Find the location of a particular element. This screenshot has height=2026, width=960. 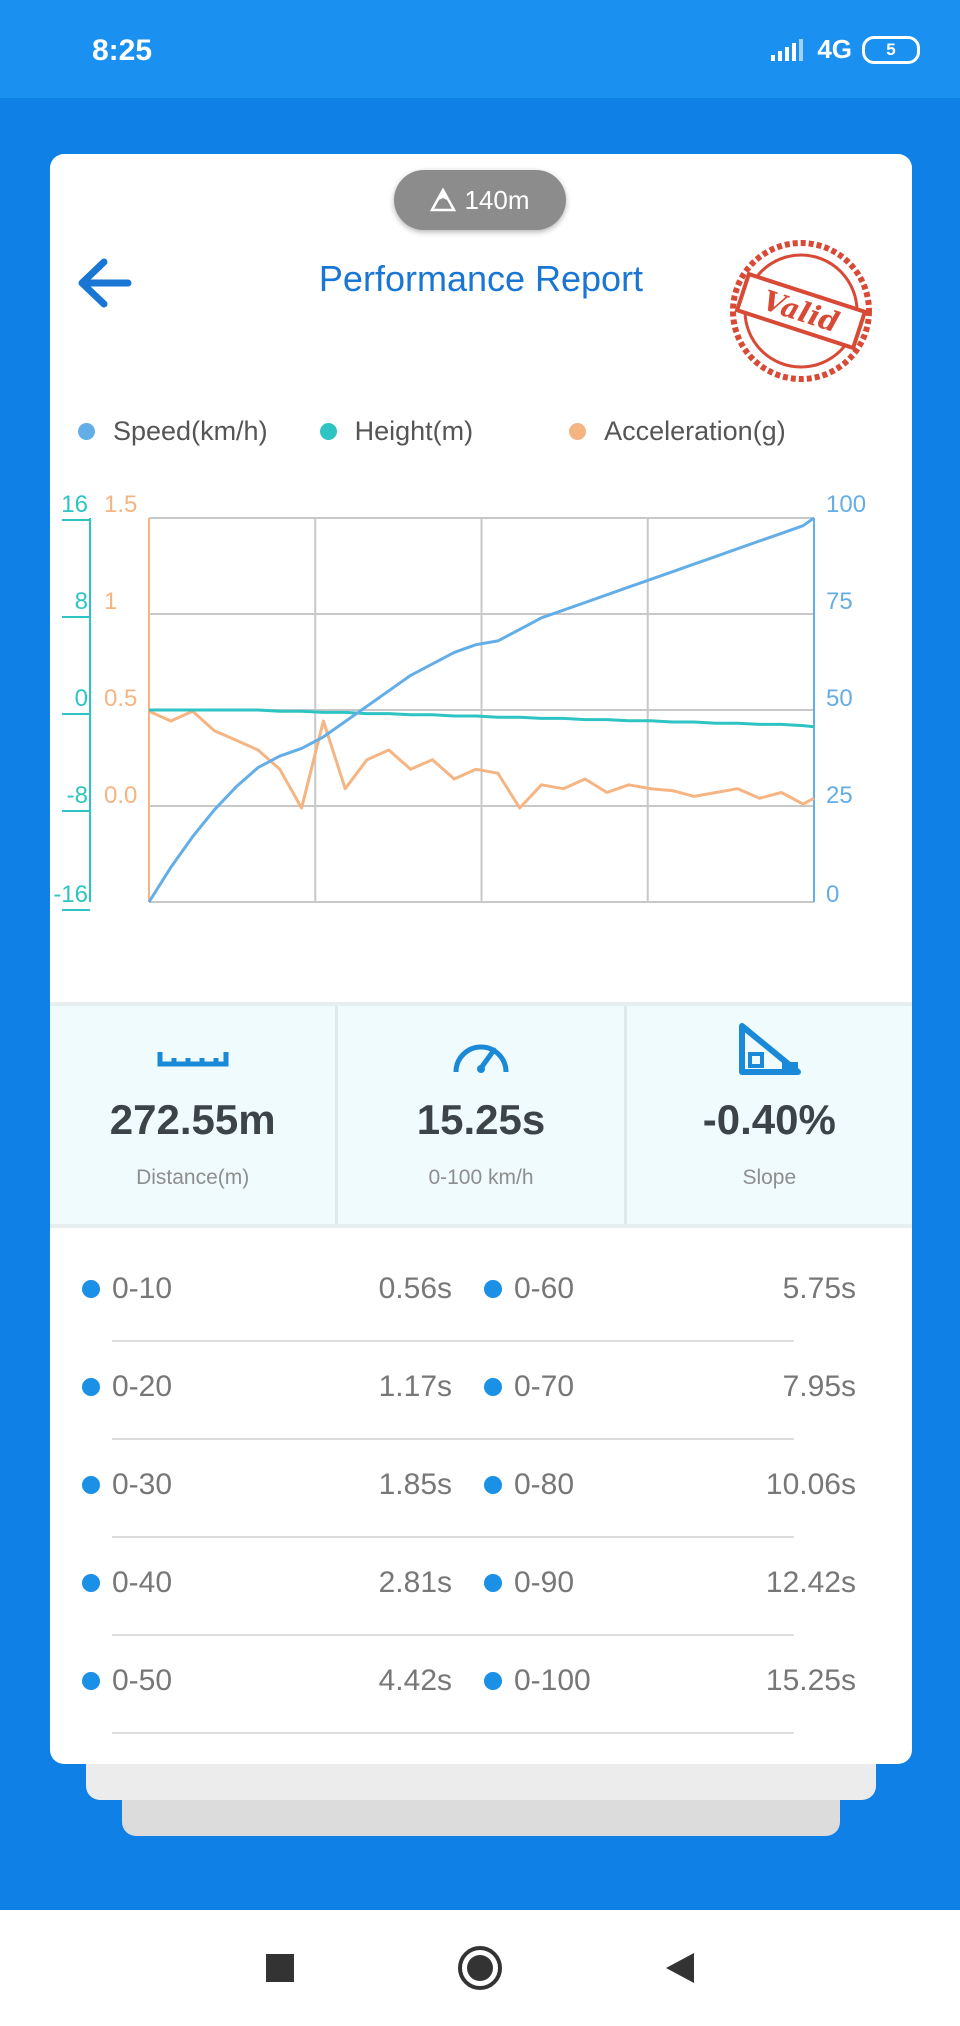

status-indicators: 4G 5 is located at coordinates (844, 49).